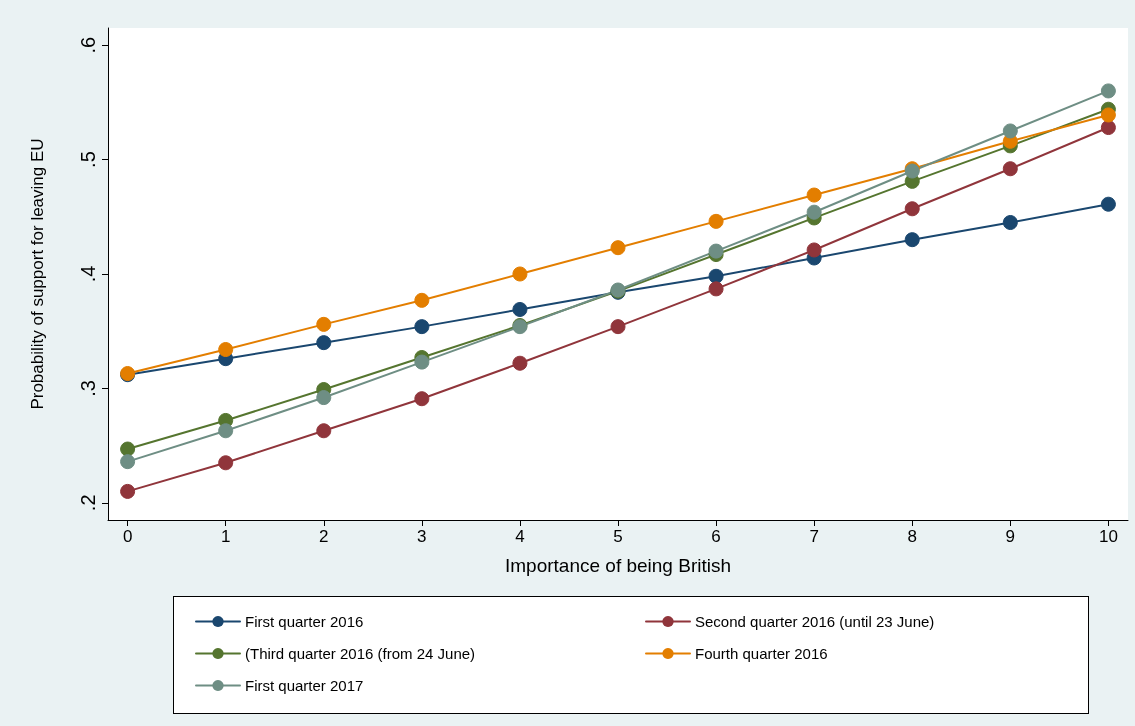  Describe the element at coordinates (761, 653) in the screenshot. I see `legend-label: Fourth quarter 2016` at that location.